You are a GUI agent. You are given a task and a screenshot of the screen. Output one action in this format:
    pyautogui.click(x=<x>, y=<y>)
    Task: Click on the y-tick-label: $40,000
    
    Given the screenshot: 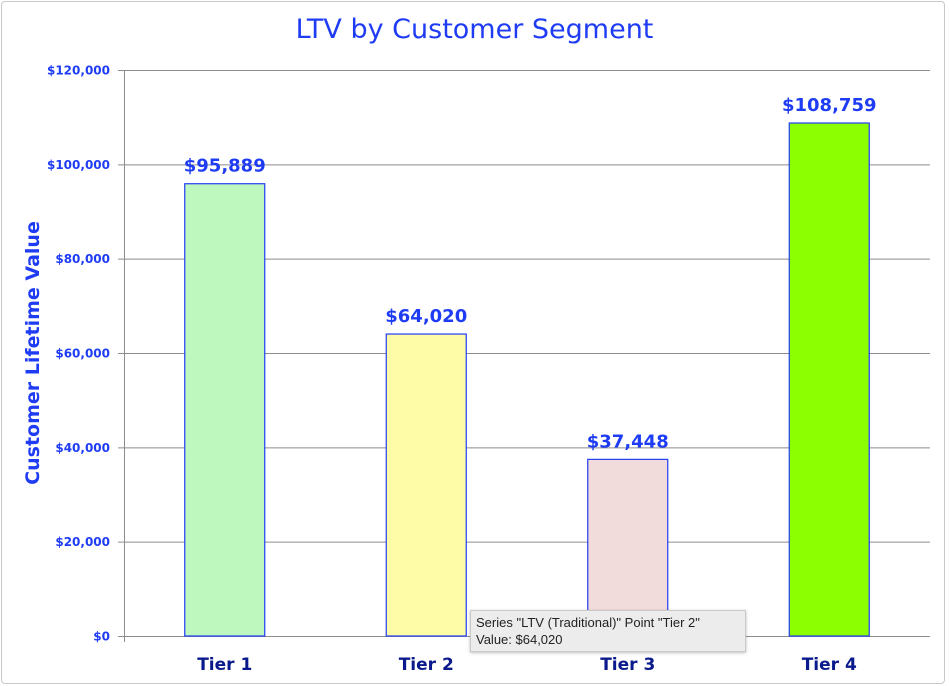 What is the action you would take?
    pyautogui.click(x=82, y=448)
    